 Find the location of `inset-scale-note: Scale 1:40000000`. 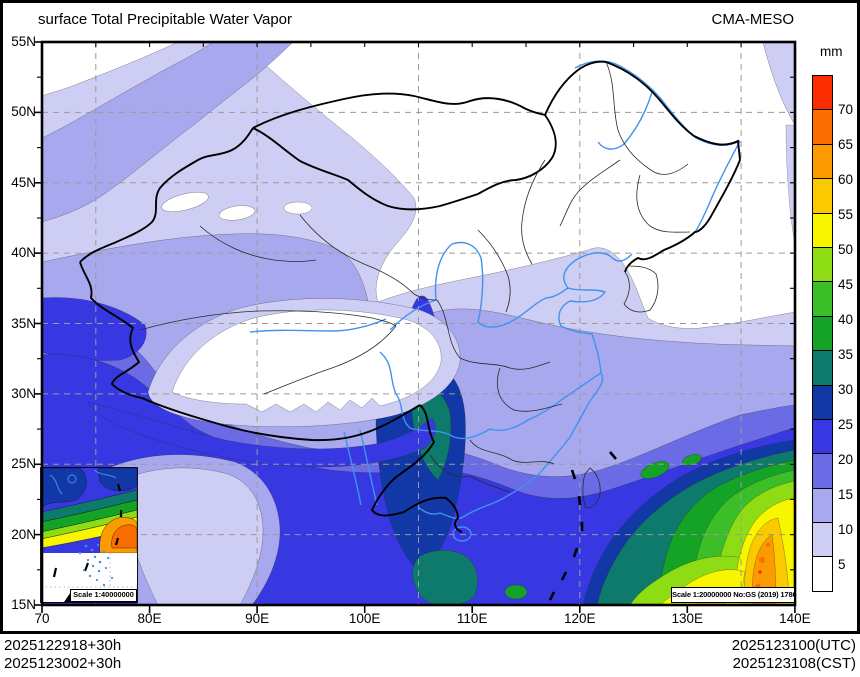

inset-scale-note: Scale 1:40000000 is located at coordinates (103, 595).